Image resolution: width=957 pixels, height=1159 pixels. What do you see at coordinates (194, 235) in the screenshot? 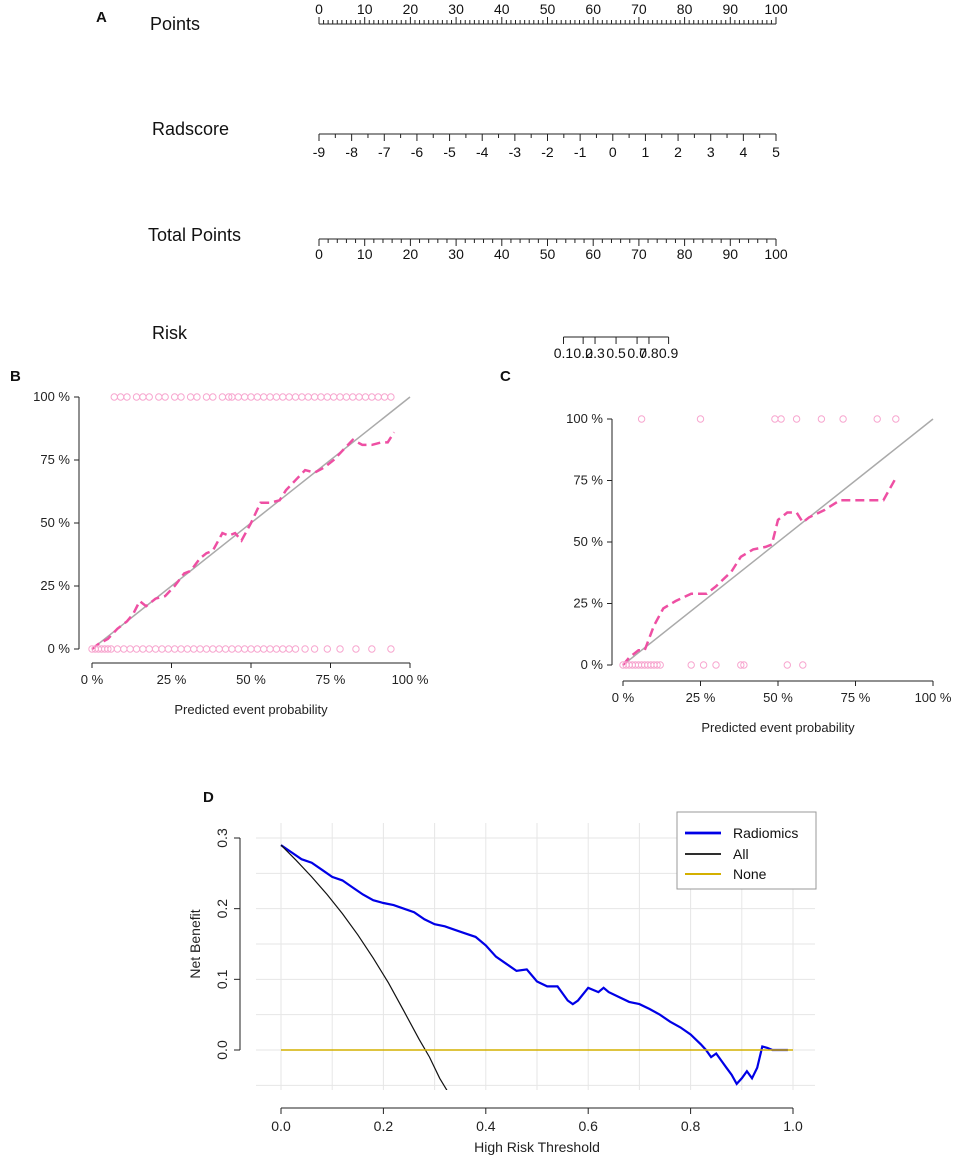
I see `nomogram-label-total-points: Total Points` at bounding box center [194, 235].